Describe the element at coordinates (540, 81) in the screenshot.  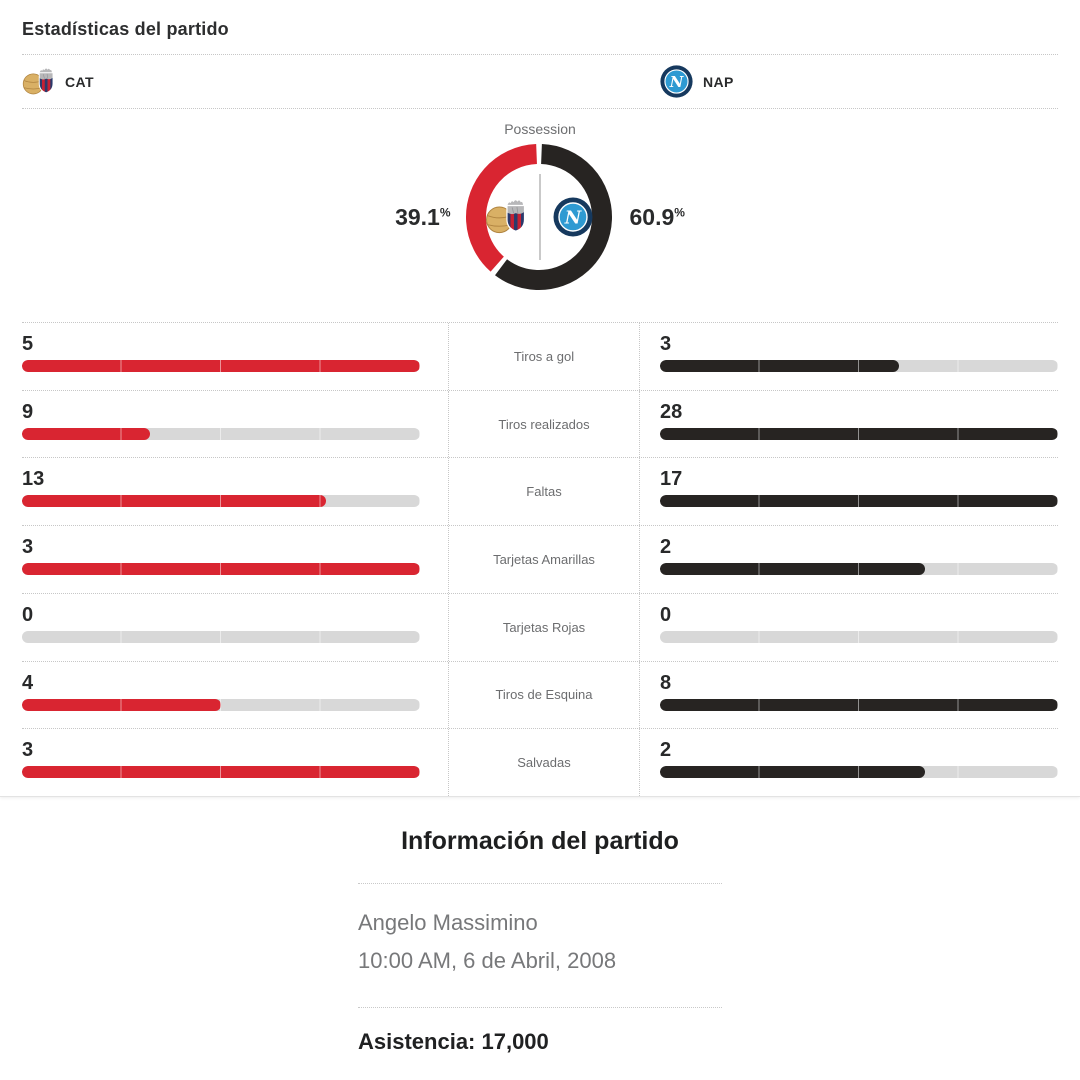
I see `team-header-row: CAT N NAP` at that location.